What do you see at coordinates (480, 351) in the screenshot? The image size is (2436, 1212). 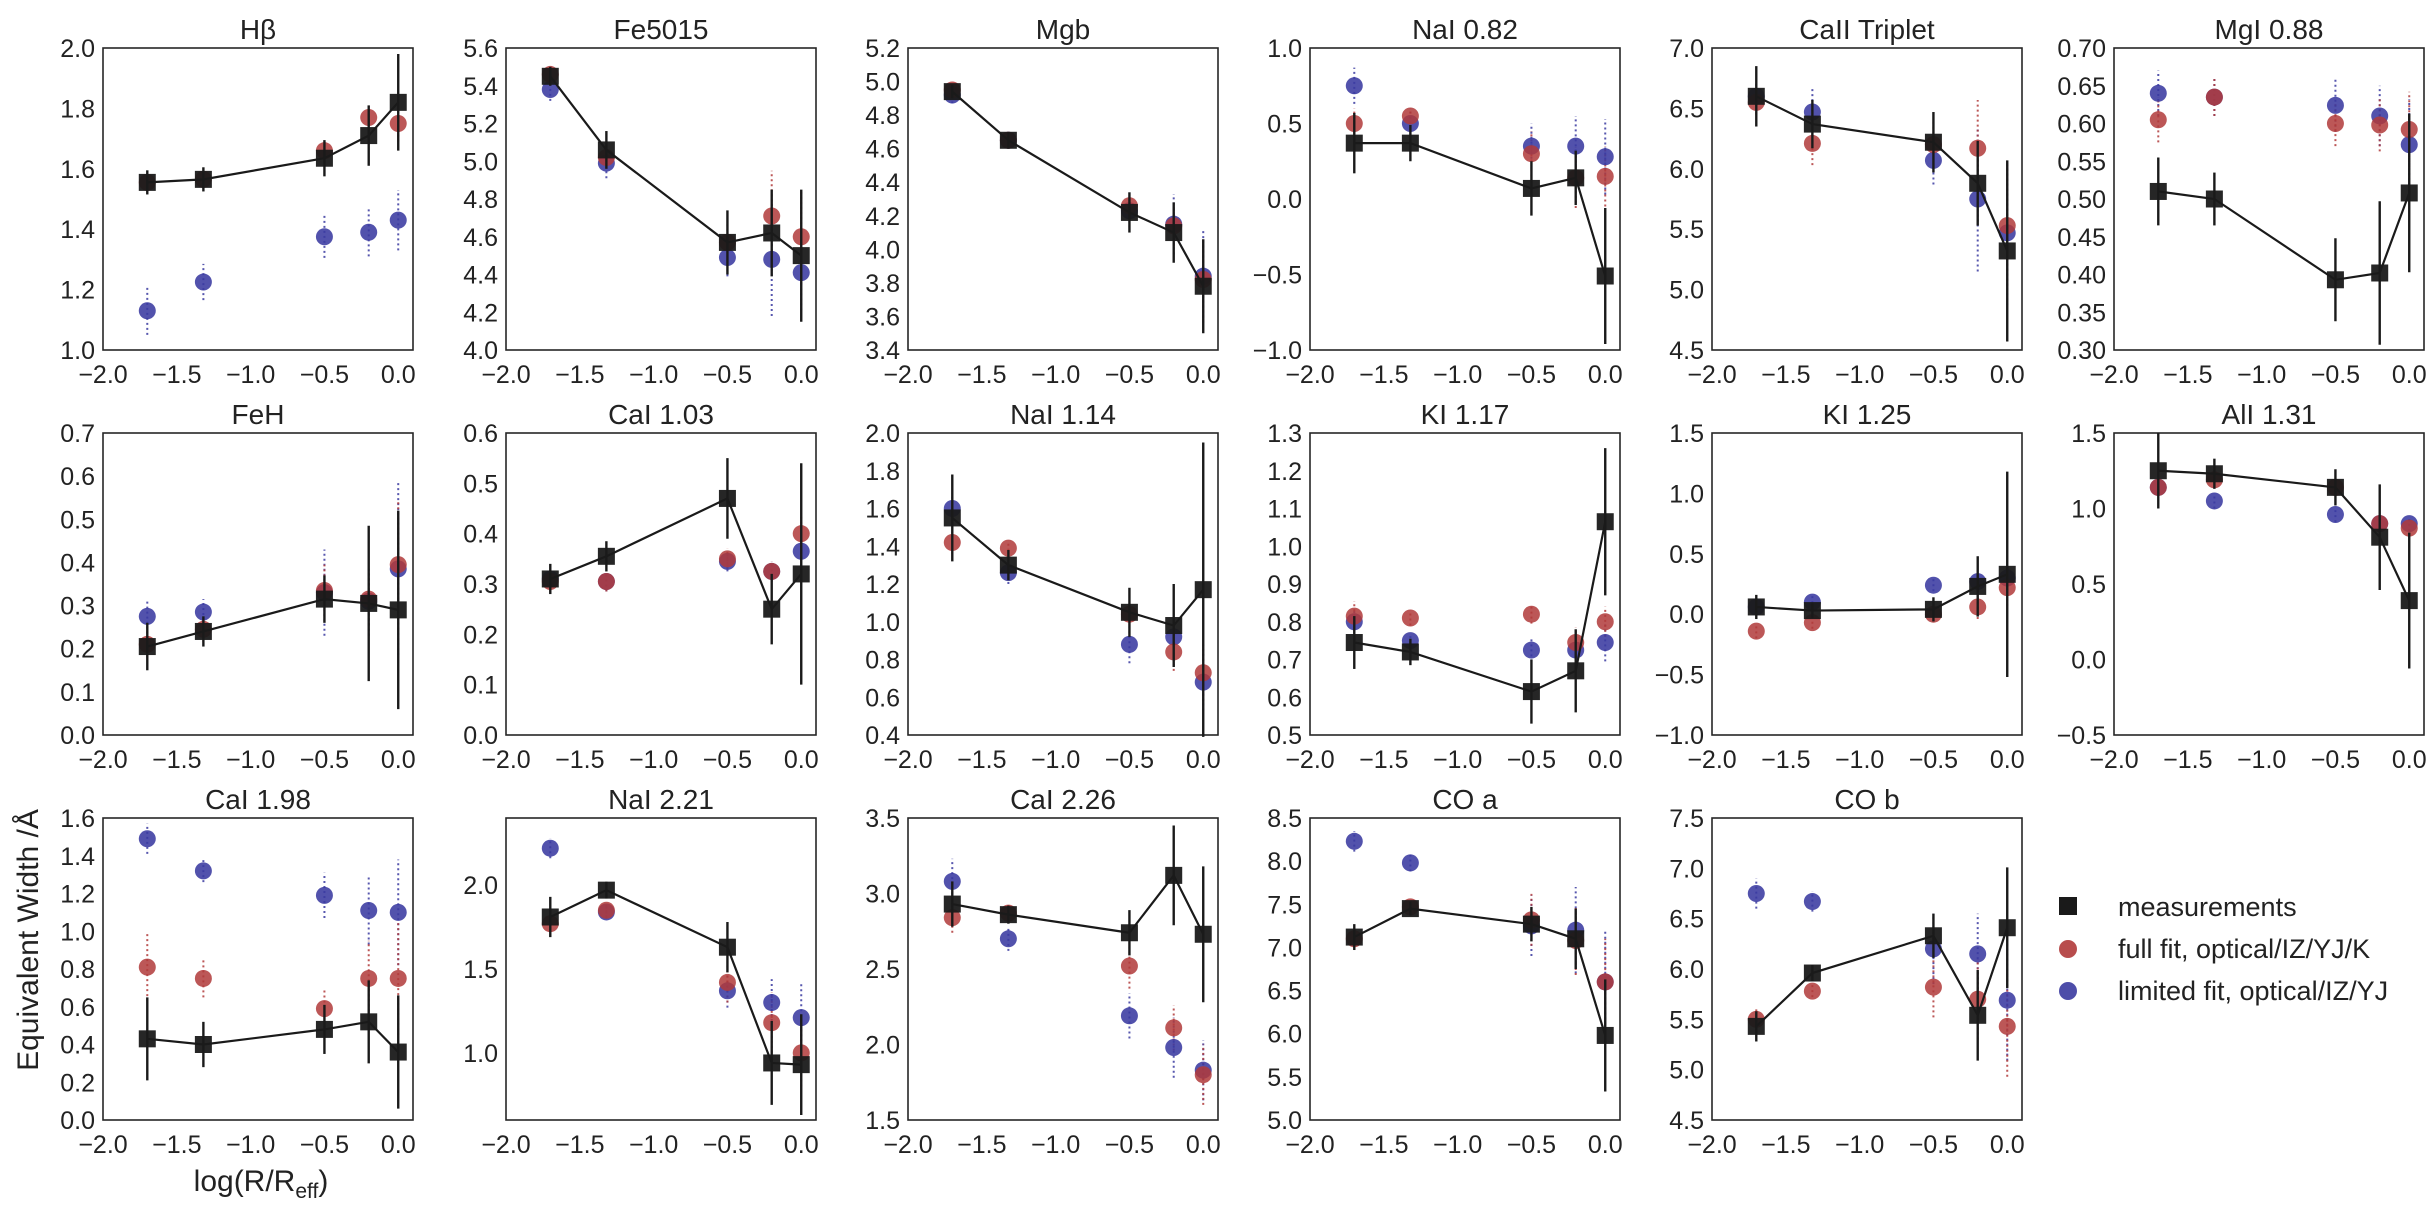 I see `y-tick-label: 4.0` at bounding box center [480, 351].